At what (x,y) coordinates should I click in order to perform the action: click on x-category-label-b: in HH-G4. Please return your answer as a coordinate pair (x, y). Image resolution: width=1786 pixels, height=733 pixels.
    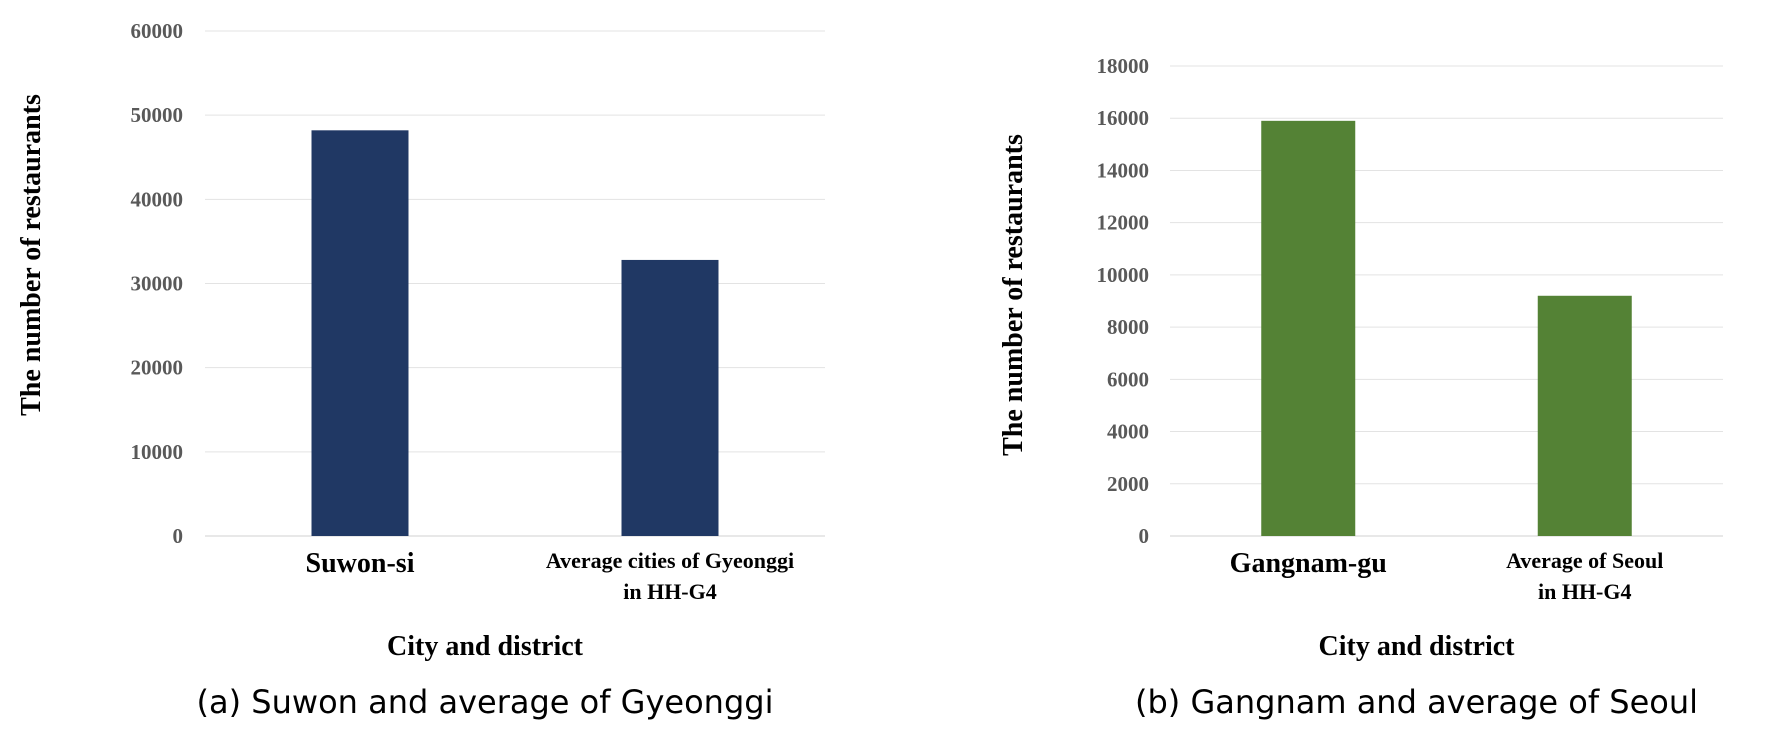
    Looking at the image, I should click on (1585, 591).